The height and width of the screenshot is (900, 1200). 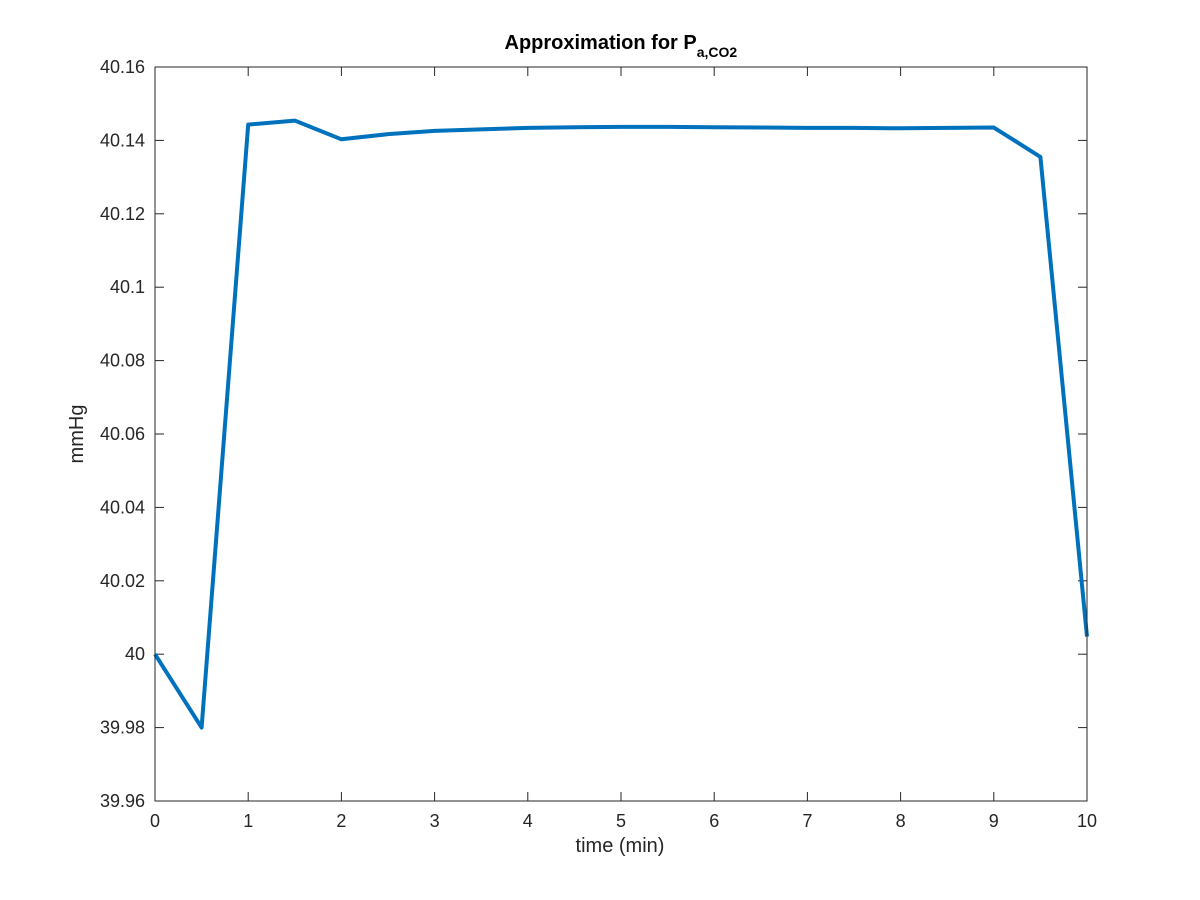 I want to click on y-tick-label: 39.98, so click(x=122, y=728).